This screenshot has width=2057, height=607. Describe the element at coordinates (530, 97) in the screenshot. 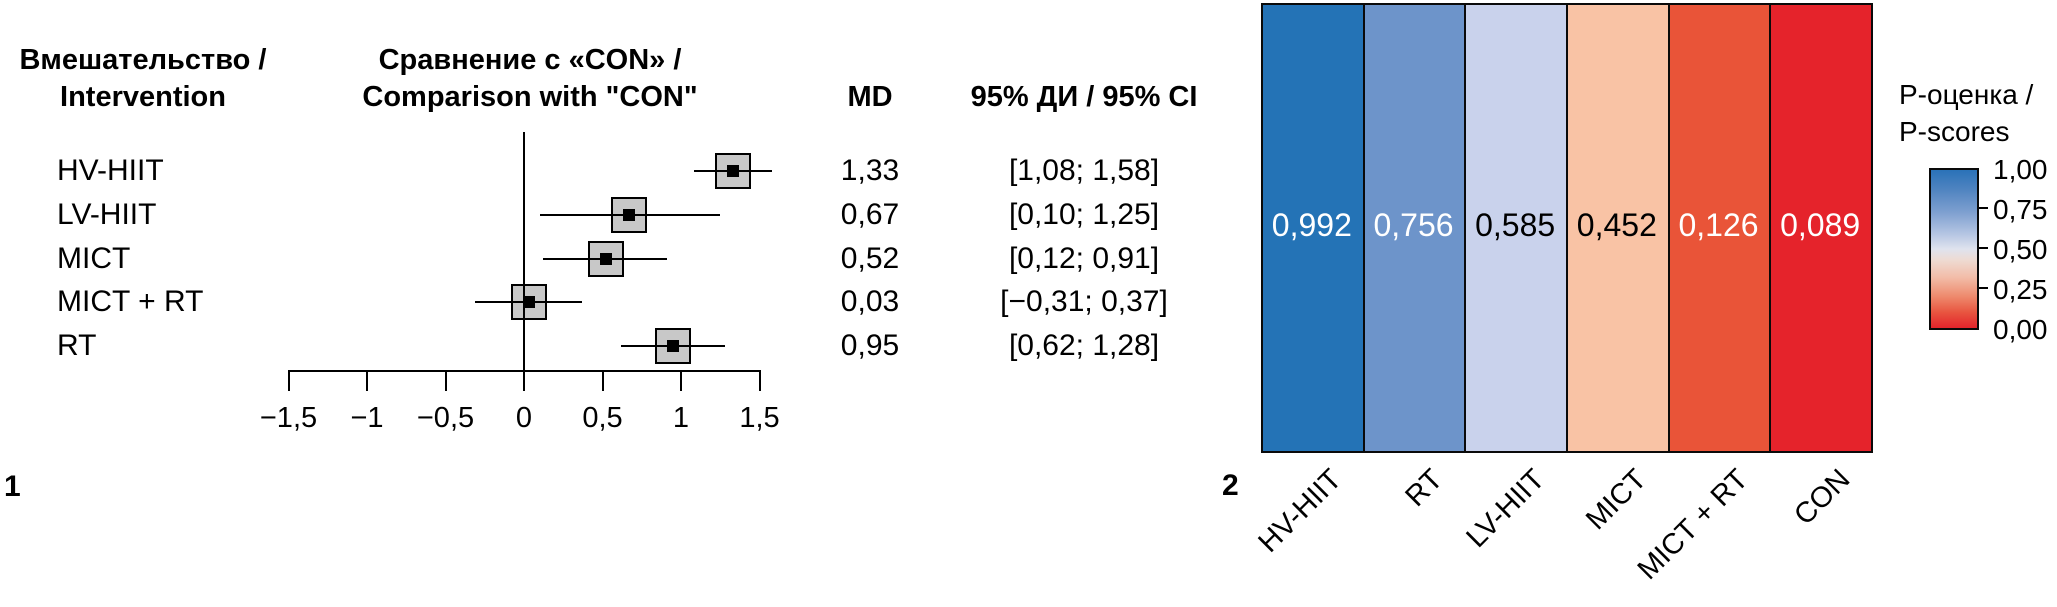

I see `comparison-header-line2: Comparison with "CON"` at that location.